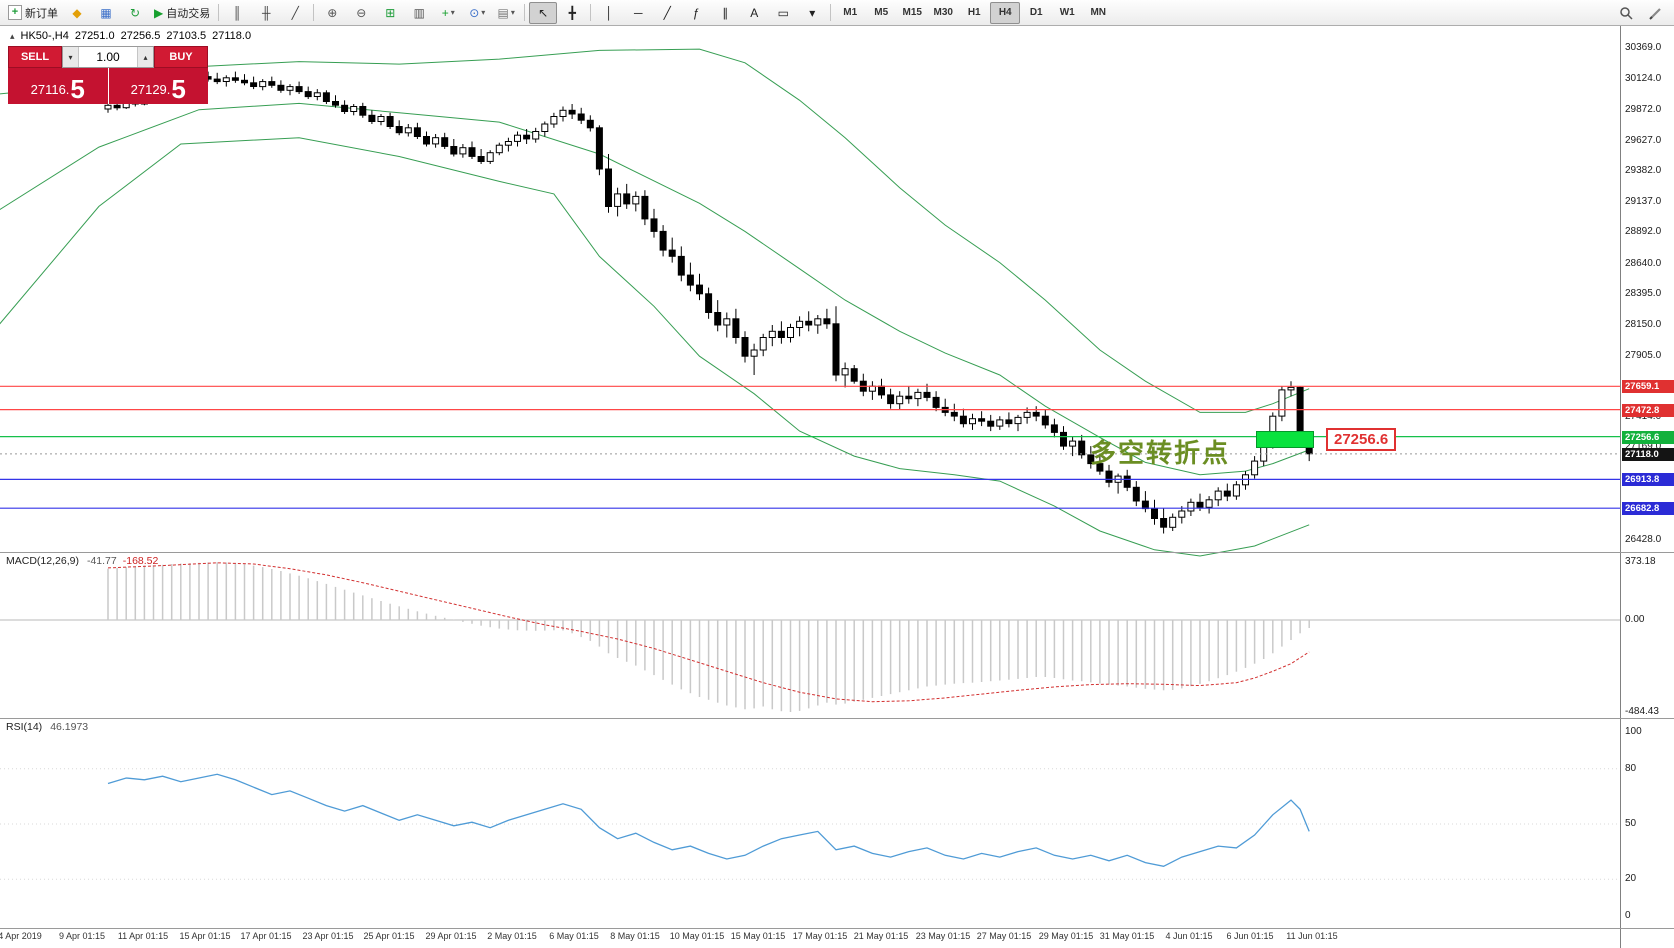  I want to click on price-axis-label: 28395.0, so click(1643, 293).